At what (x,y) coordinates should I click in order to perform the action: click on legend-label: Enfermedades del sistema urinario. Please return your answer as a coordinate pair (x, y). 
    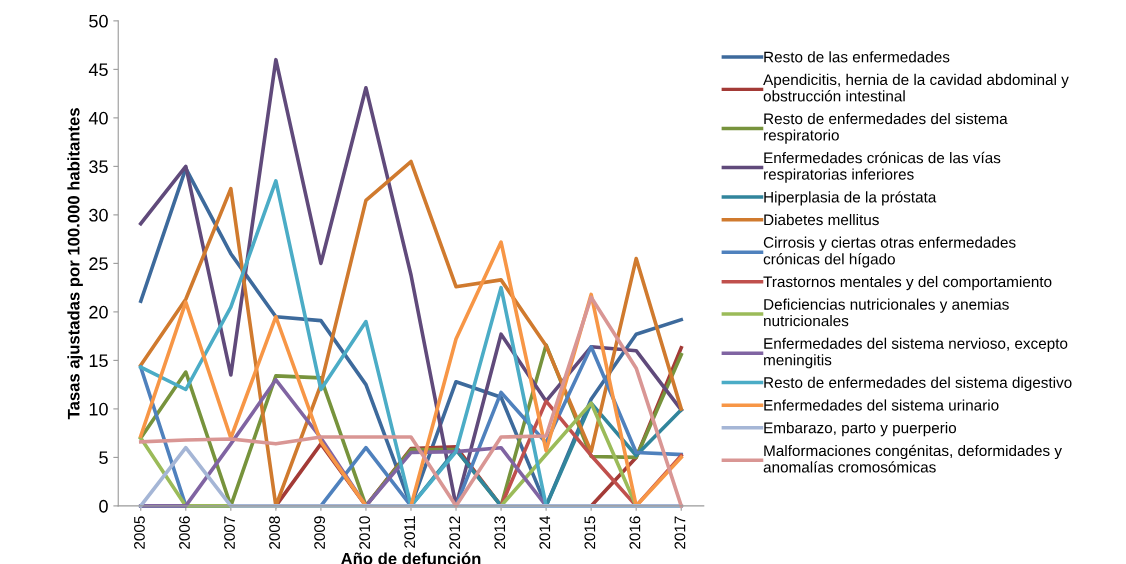
    Looking at the image, I should click on (881, 405).